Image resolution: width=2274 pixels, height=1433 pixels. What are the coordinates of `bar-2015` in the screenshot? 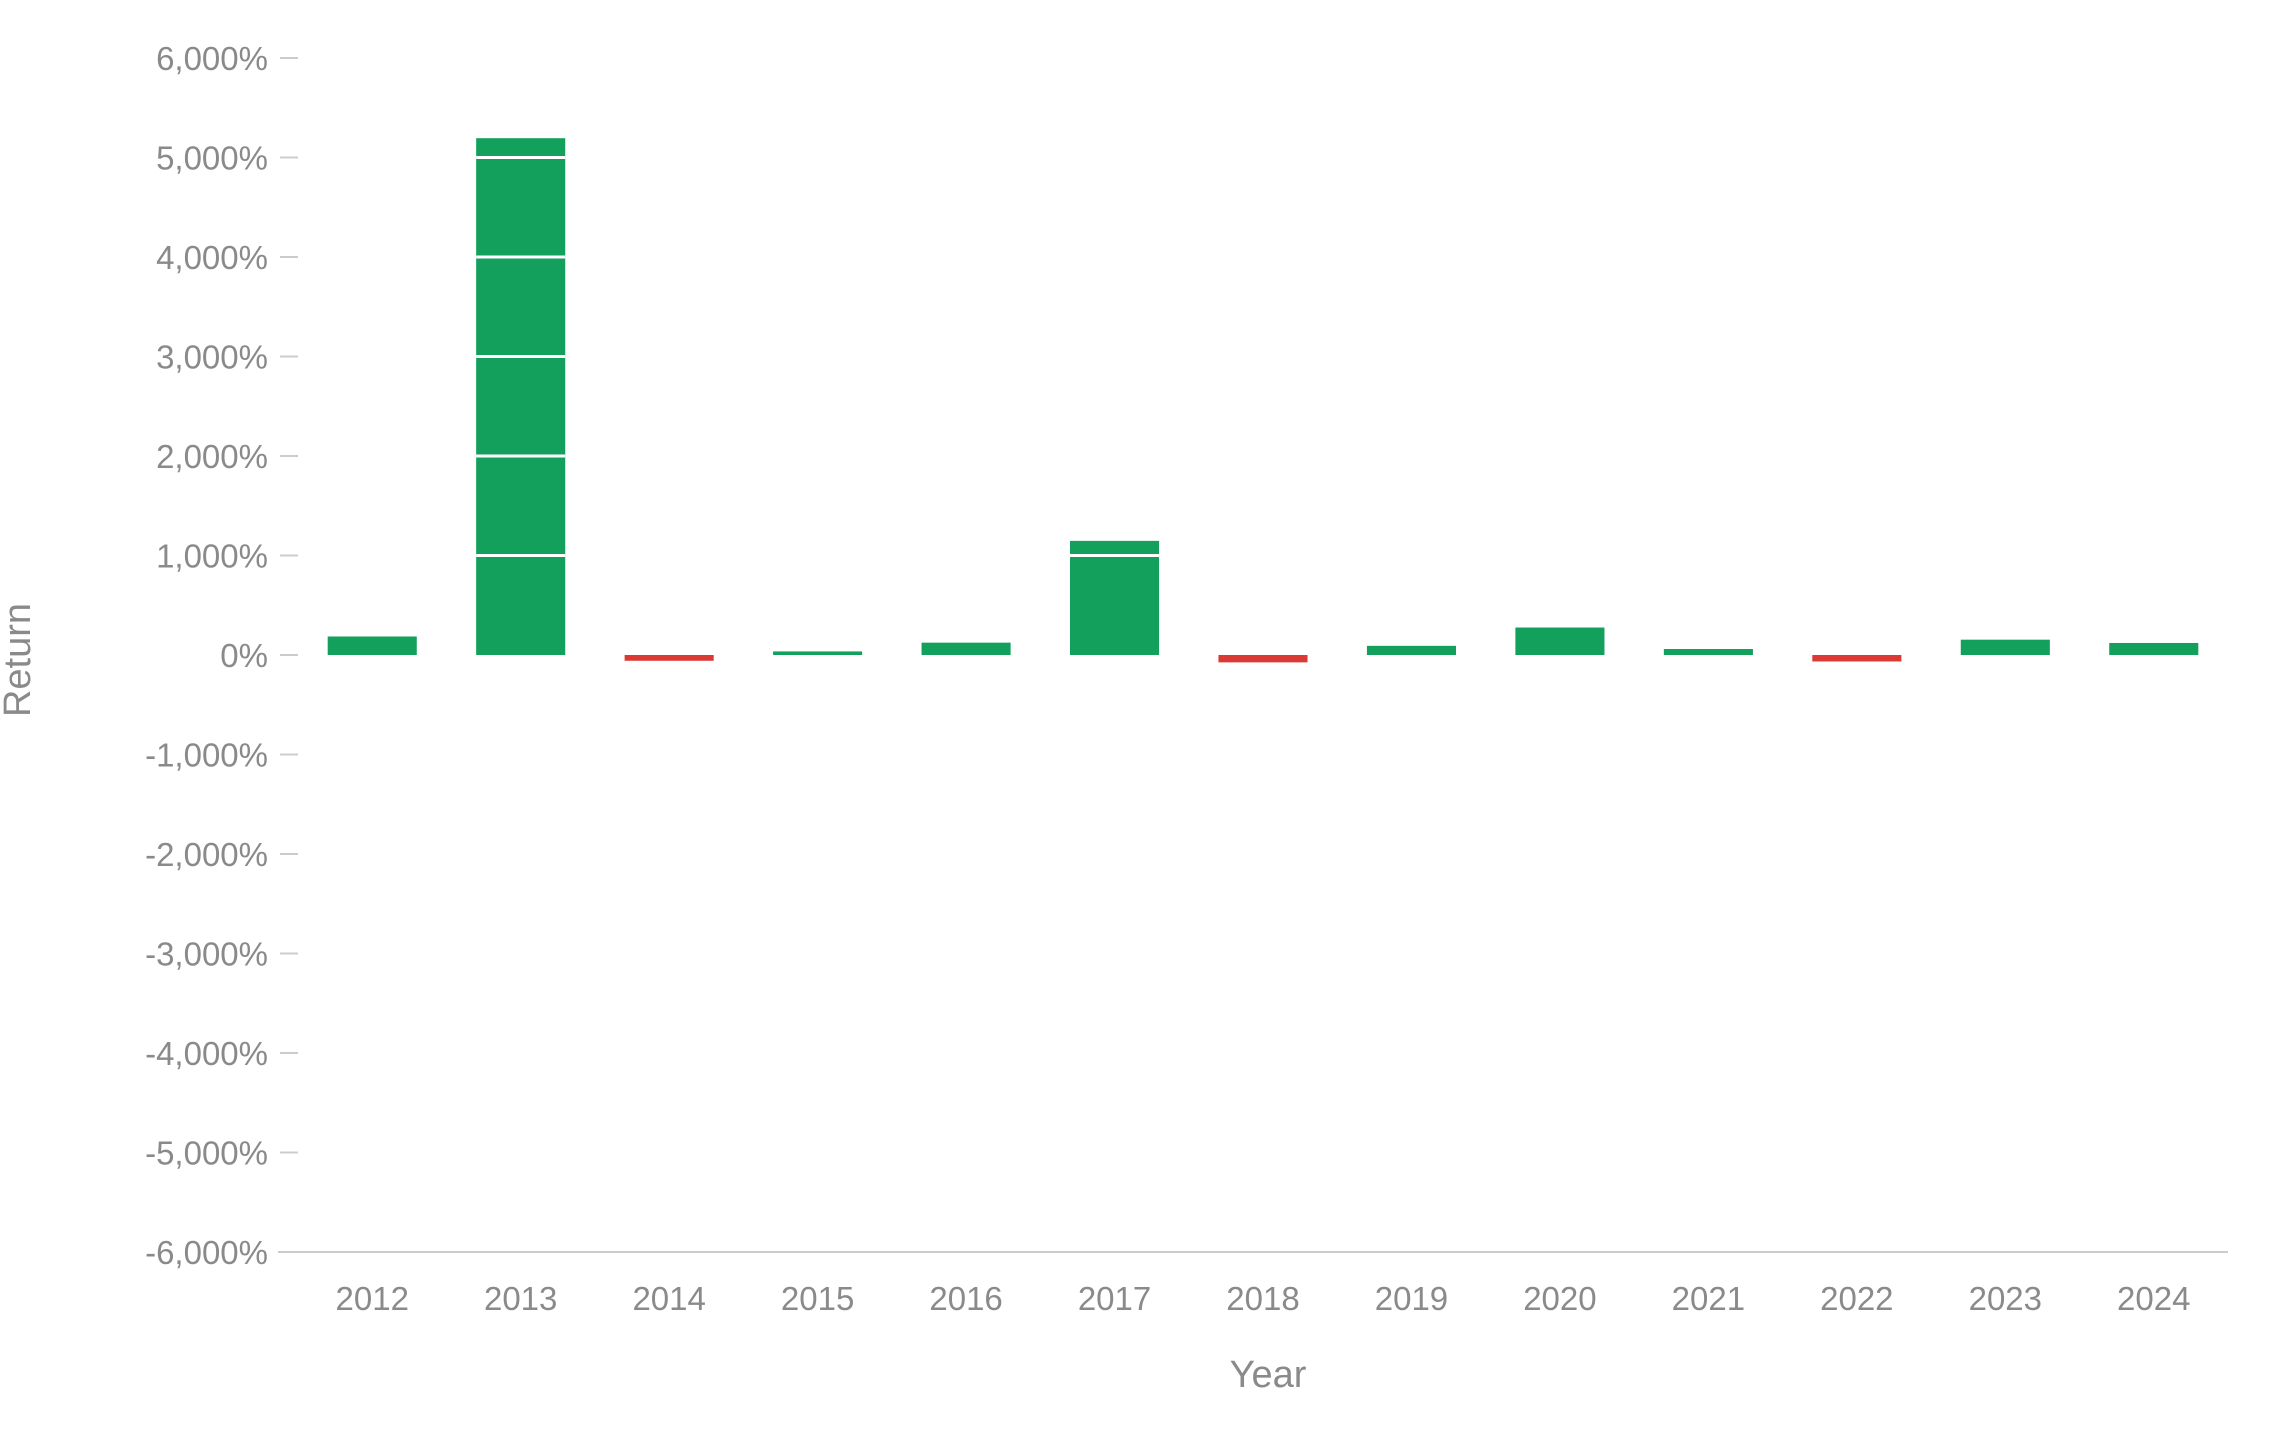 It's located at (818, 653).